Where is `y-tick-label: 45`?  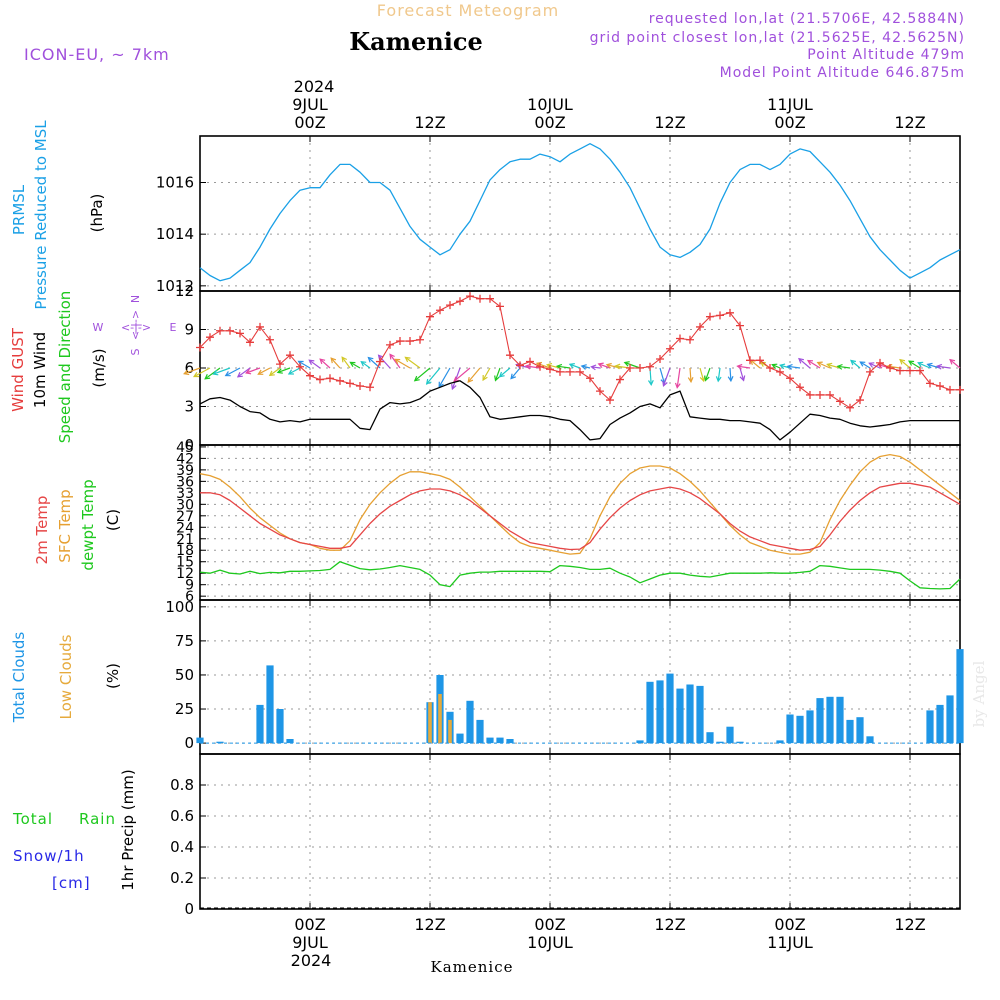
y-tick-label: 45 is located at coordinates (185, 448).